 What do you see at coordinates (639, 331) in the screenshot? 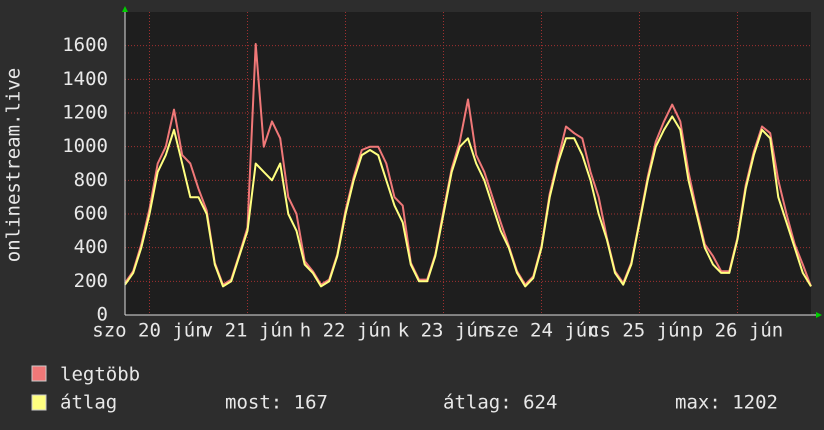
I see `x-tick-label: cs 25 jún` at bounding box center [639, 331].